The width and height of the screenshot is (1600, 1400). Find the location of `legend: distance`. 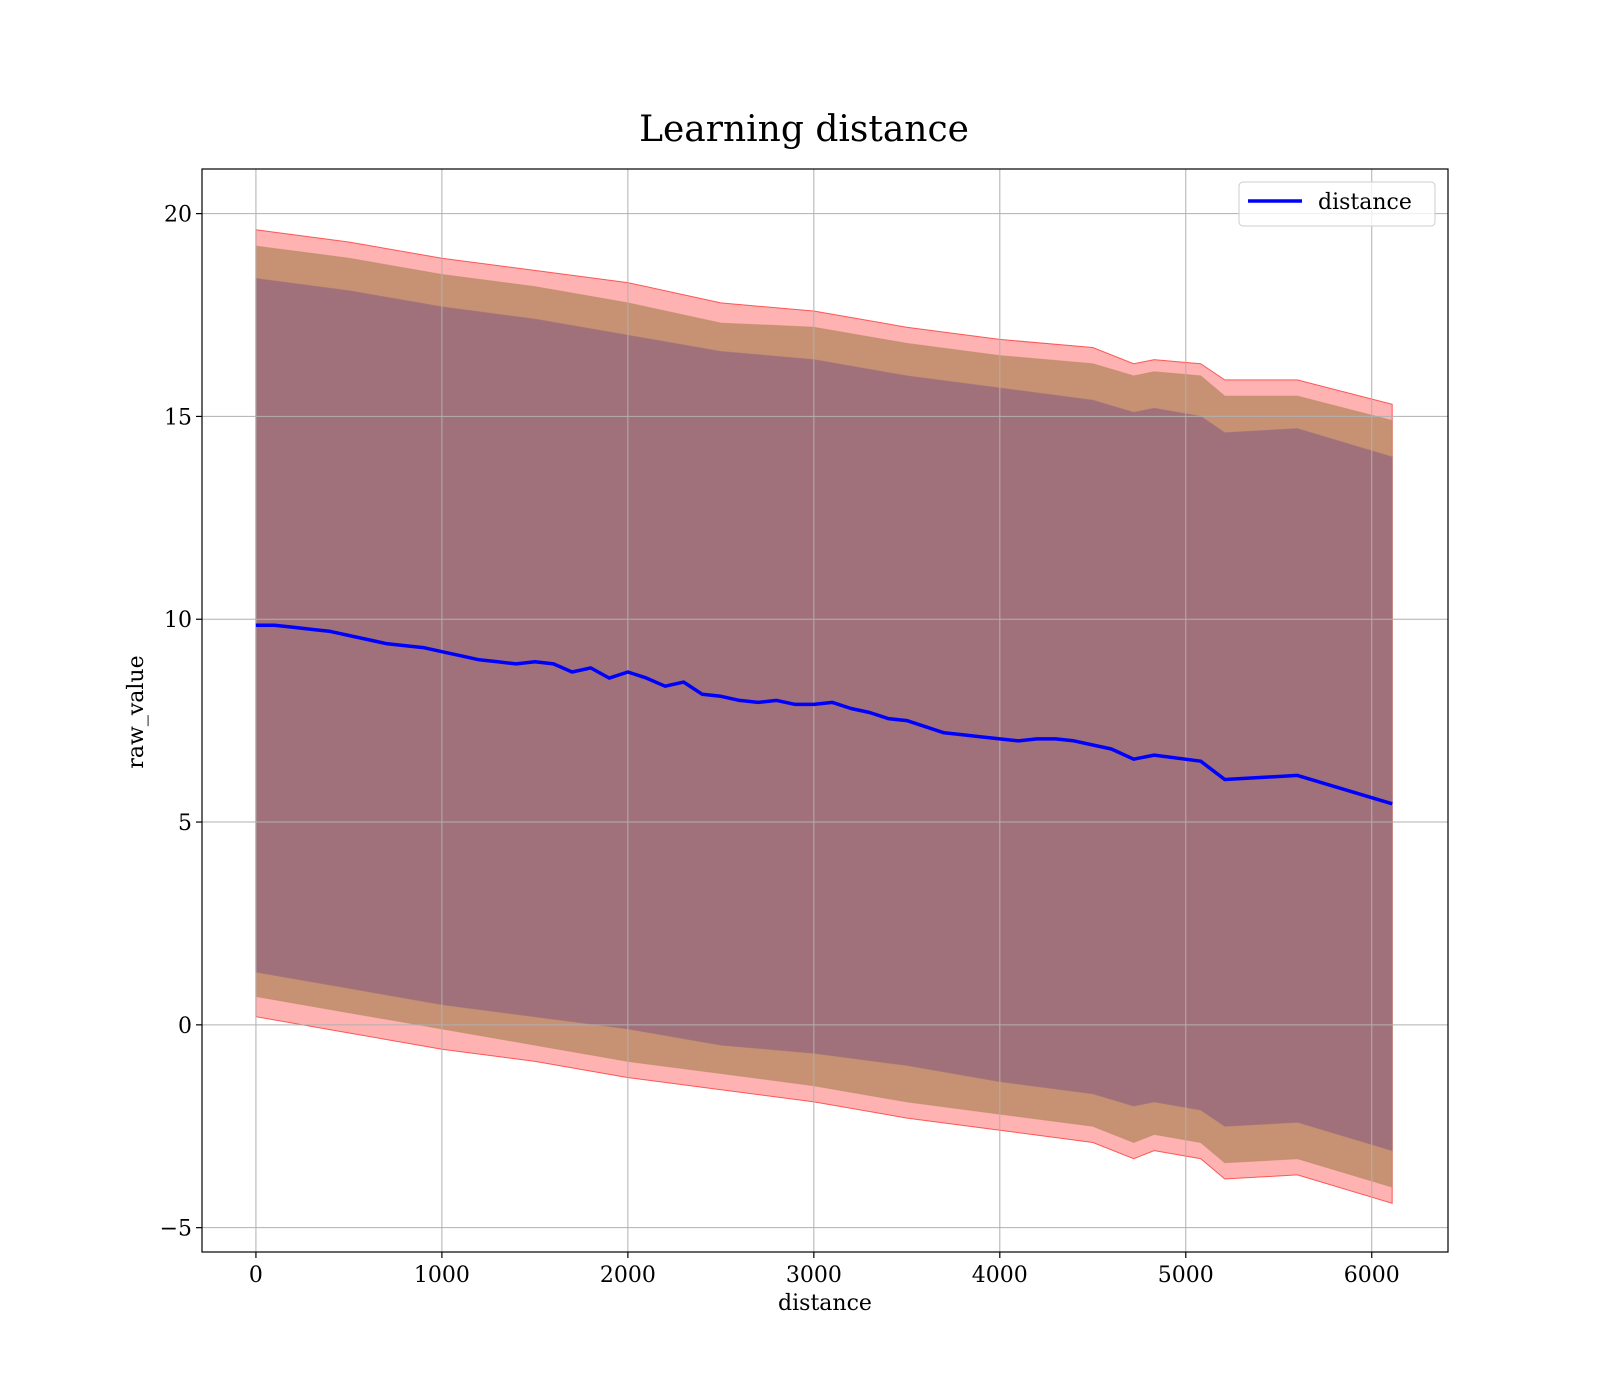

legend: distance is located at coordinates (1337, 204).